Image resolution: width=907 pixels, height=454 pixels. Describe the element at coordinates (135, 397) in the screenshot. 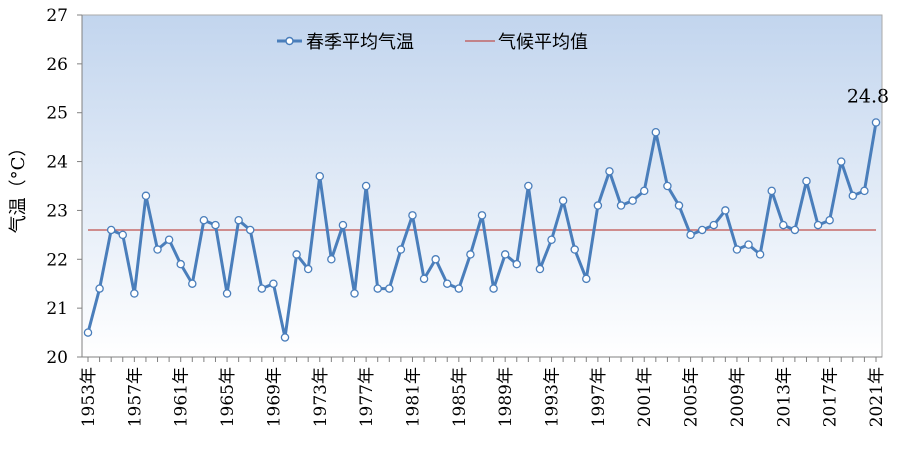

I see `x-tick-label: 1957年` at that location.